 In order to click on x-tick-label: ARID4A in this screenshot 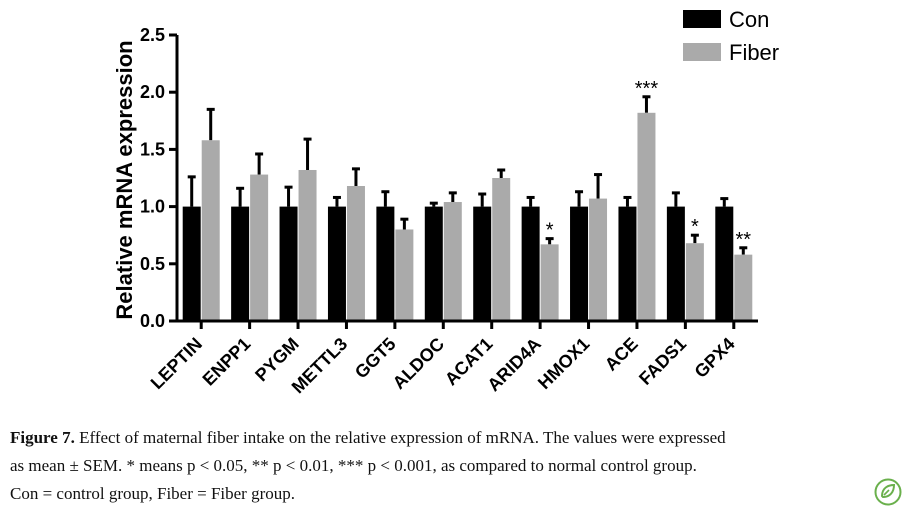, I will do `click(514, 365)`.